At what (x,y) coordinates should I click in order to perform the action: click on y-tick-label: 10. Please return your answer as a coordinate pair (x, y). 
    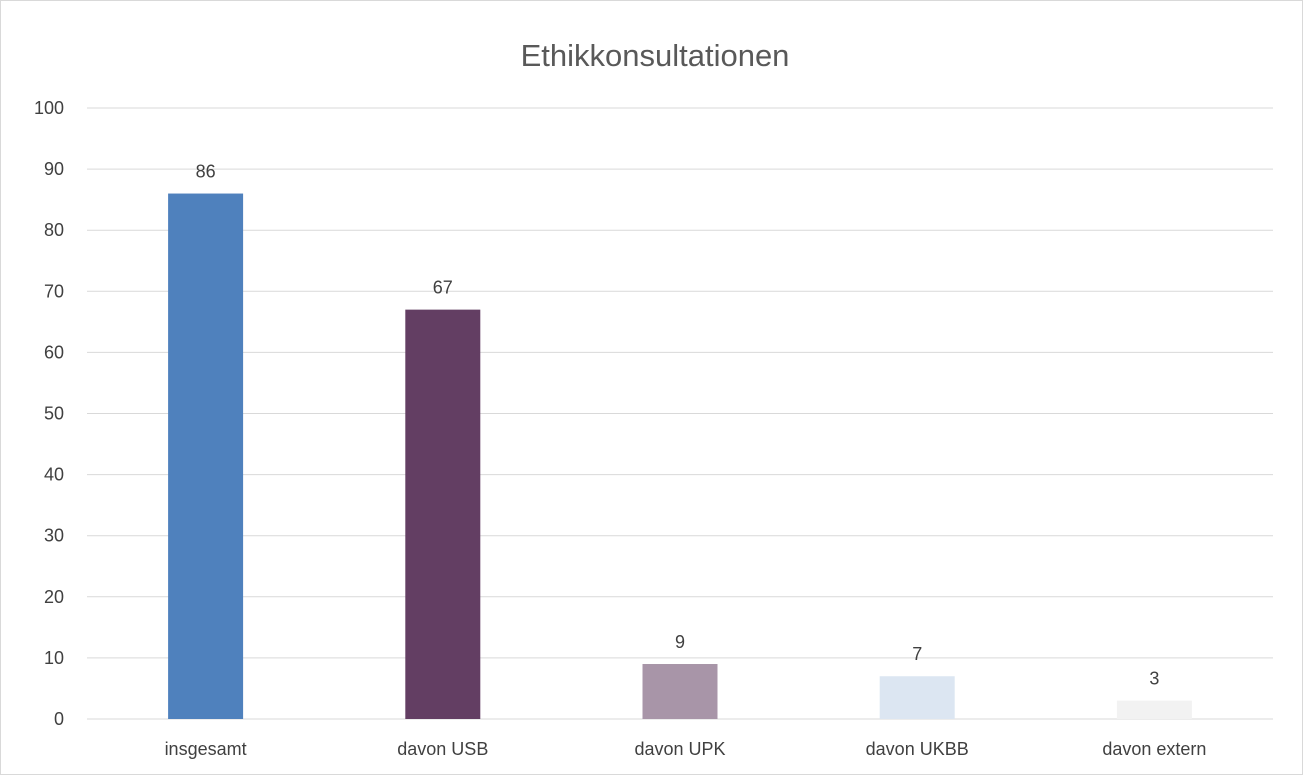
    Looking at the image, I should click on (54, 658).